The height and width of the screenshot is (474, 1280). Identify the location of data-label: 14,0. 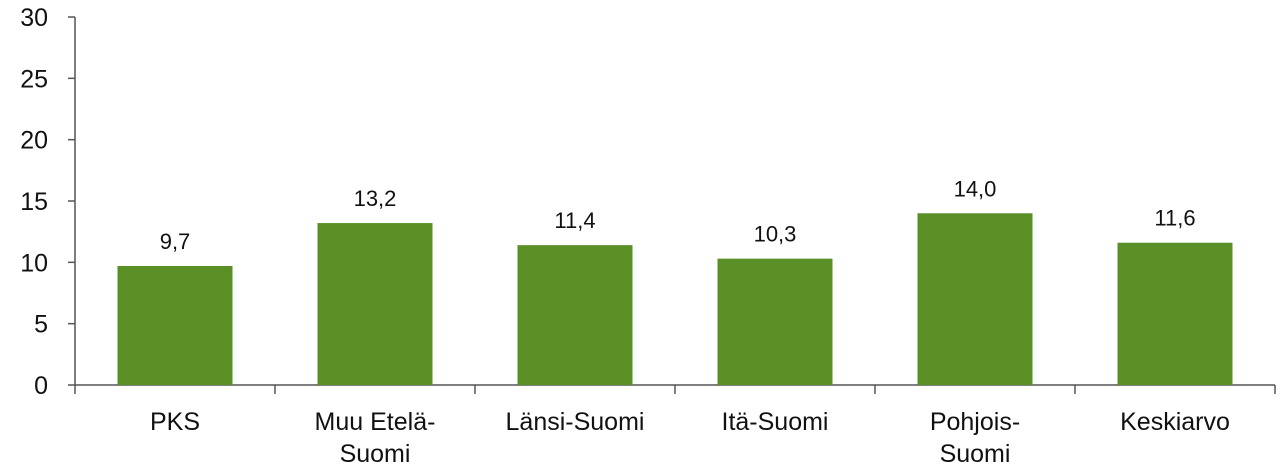
(975, 188).